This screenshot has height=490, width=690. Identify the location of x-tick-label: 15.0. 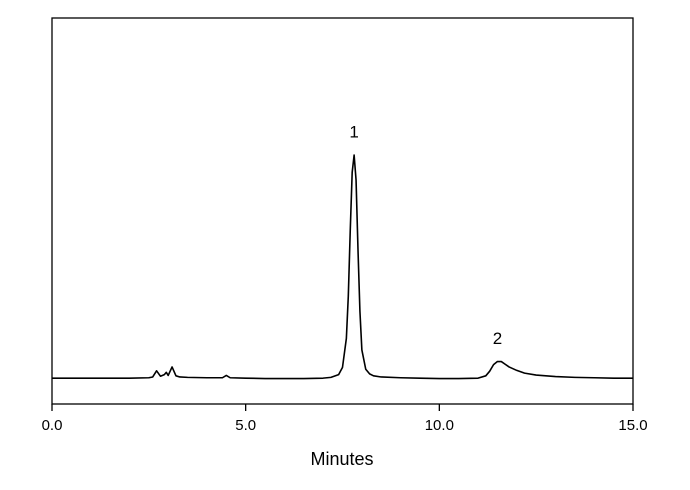
(632, 425).